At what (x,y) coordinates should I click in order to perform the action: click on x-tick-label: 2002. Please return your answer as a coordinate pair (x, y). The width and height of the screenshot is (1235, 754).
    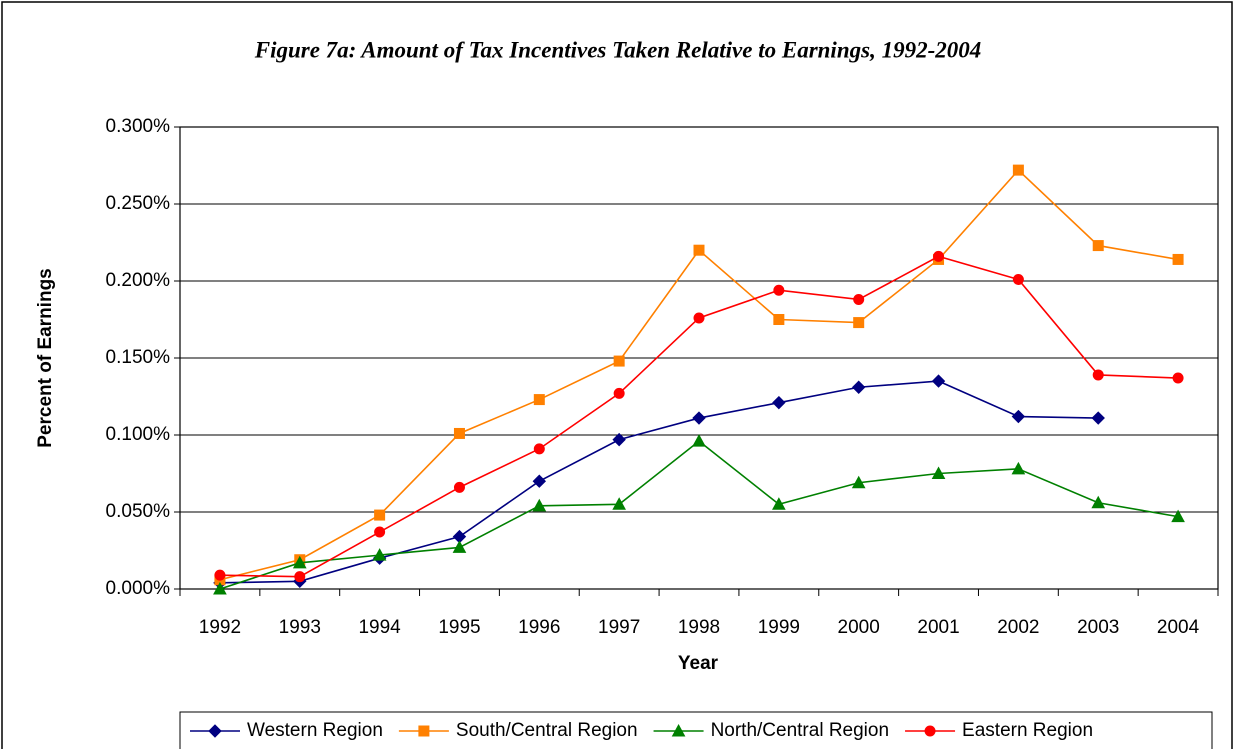
    Looking at the image, I should click on (1018, 627).